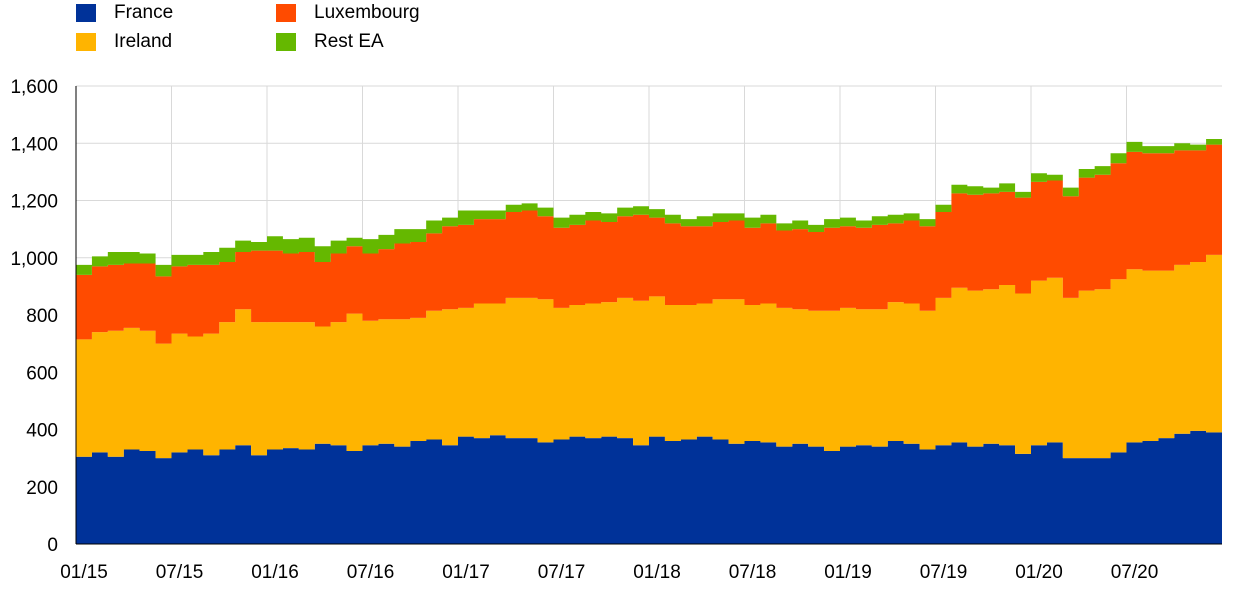  Describe the element at coordinates (86, 42) in the screenshot. I see `legend-swatch-ireland` at that location.